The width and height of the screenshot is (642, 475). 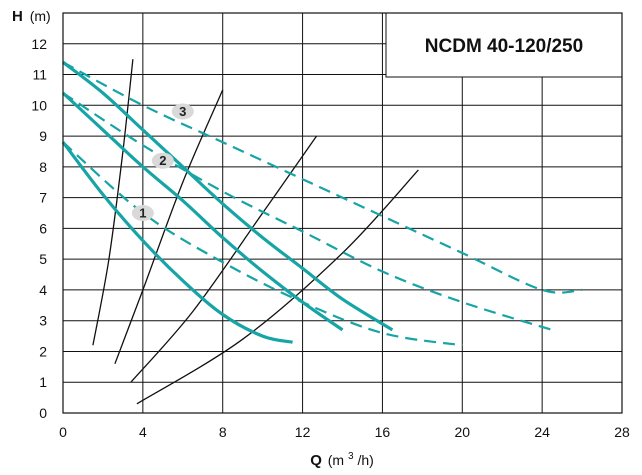 What do you see at coordinates (223, 432) in the screenshot?
I see `x-tick-label: 8` at bounding box center [223, 432].